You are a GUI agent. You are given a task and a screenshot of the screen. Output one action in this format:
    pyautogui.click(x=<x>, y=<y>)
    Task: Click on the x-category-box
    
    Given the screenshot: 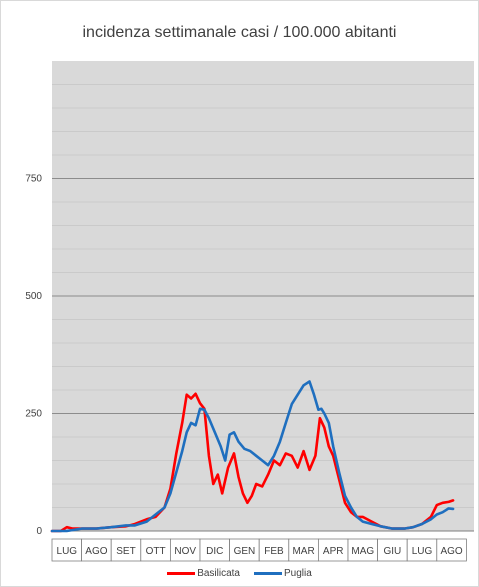 What is the action you would take?
    pyautogui.click(x=451, y=550)
    